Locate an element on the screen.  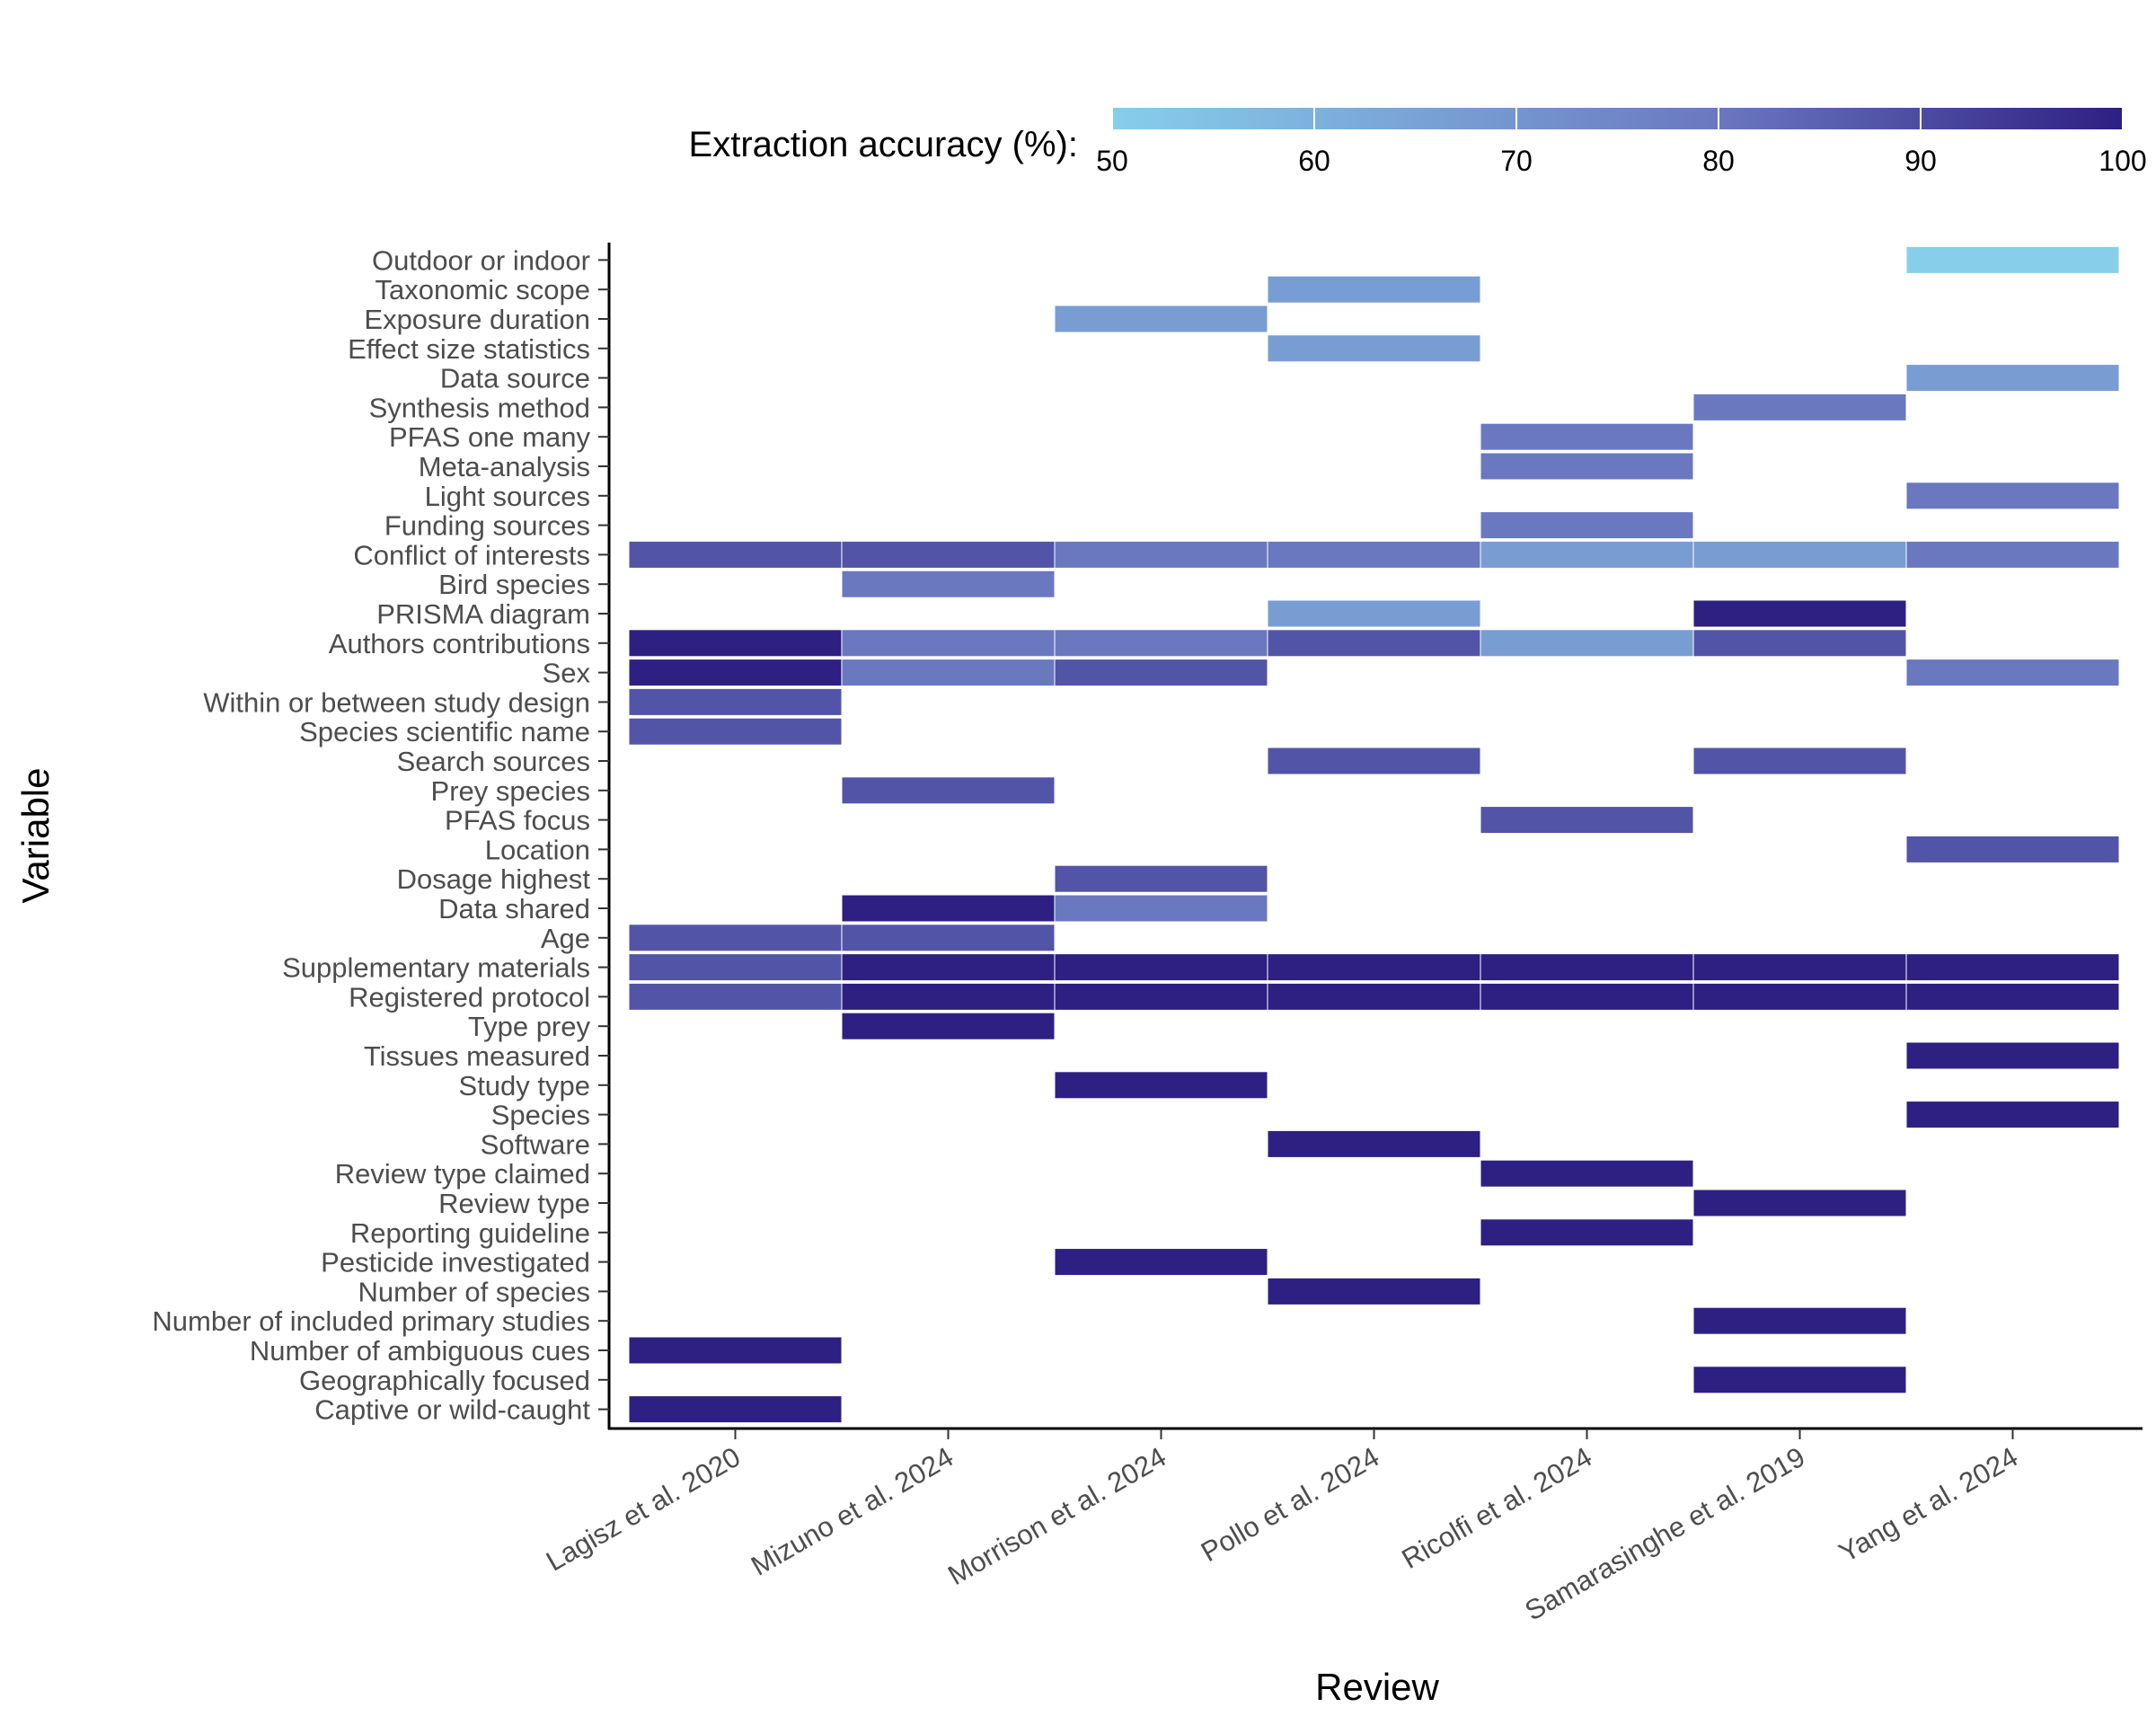
y-tick-label: Species is located at coordinates (540, 1115).